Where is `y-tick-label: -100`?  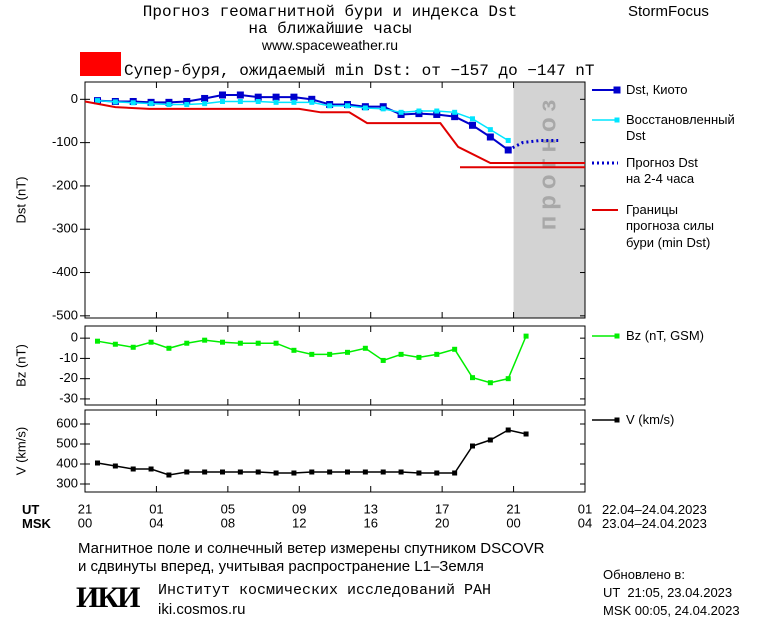 y-tick-label: -100 is located at coordinates (65, 141).